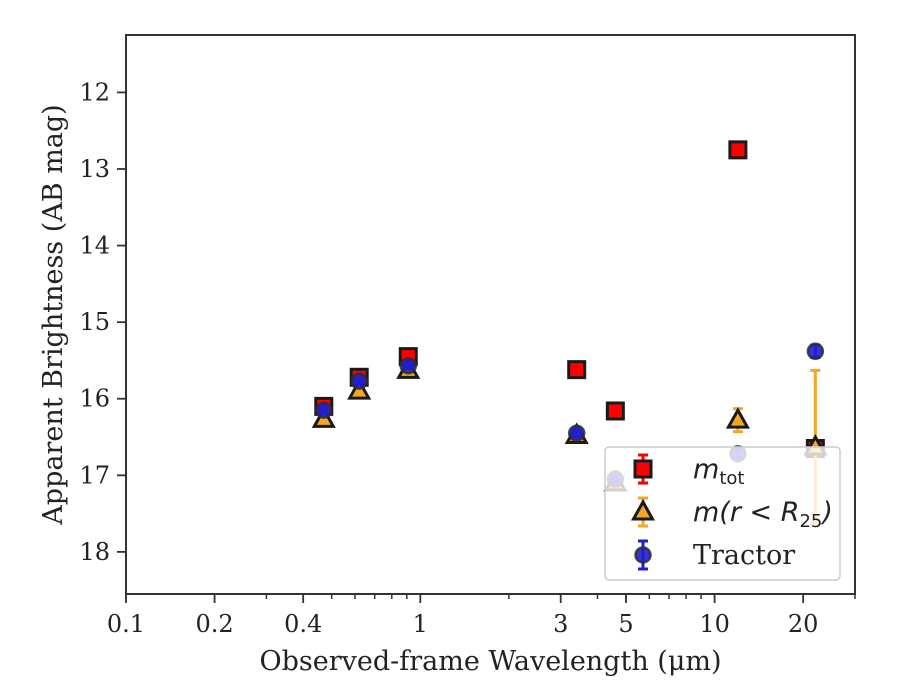  Describe the element at coordinates (763, 514) in the screenshot. I see `legend-label-mr25: m(r < R25)` at that location.